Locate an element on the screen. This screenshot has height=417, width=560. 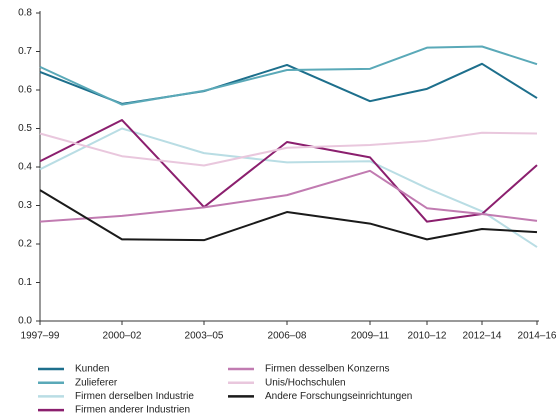
y-tick-label: 0.1 is located at coordinates (25, 282).